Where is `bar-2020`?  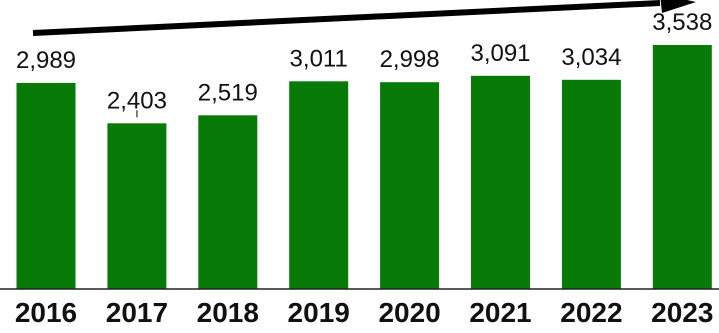
bar-2020 is located at coordinates (410, 185).